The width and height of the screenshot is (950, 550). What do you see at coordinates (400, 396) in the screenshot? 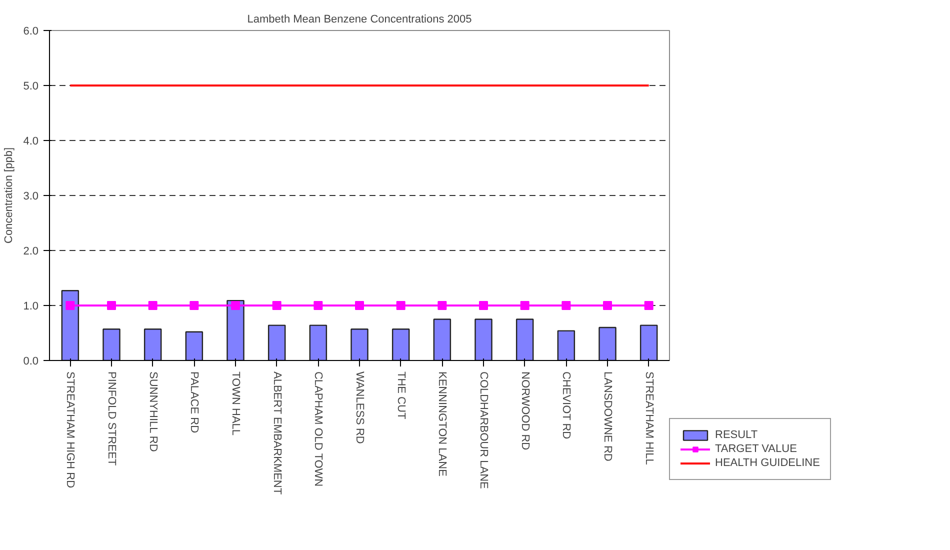
I see `x-tick-label: THE CUT` at bounding box center [400, 396].